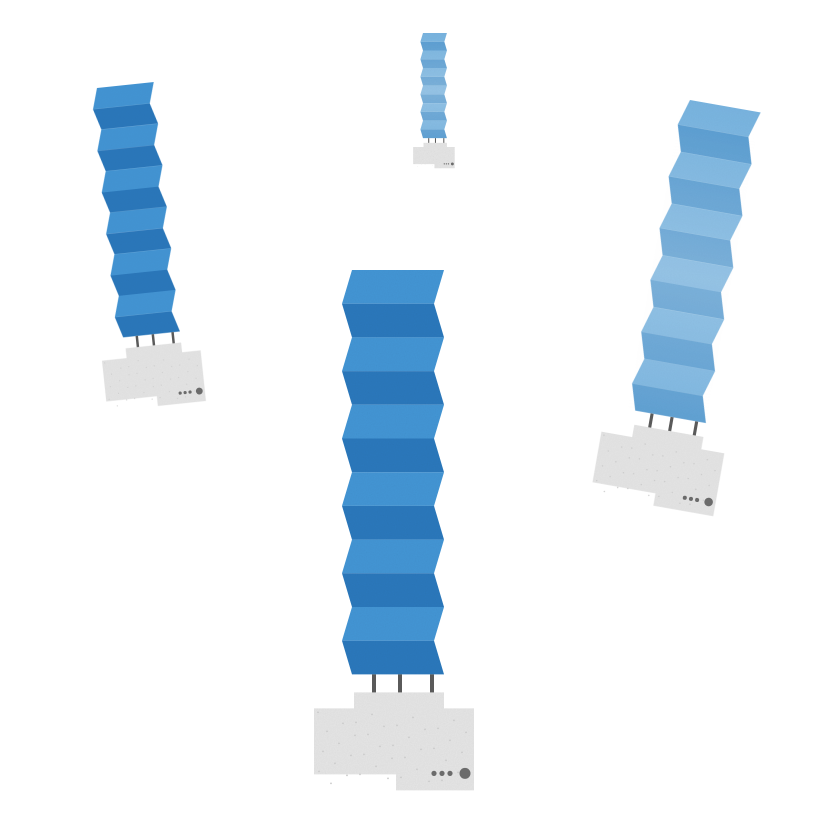 This screenshot has width=840, height=840. Describe the element at coordinates (149, 244) in the screenshot. I see `folded-tower-top-left` at that location.